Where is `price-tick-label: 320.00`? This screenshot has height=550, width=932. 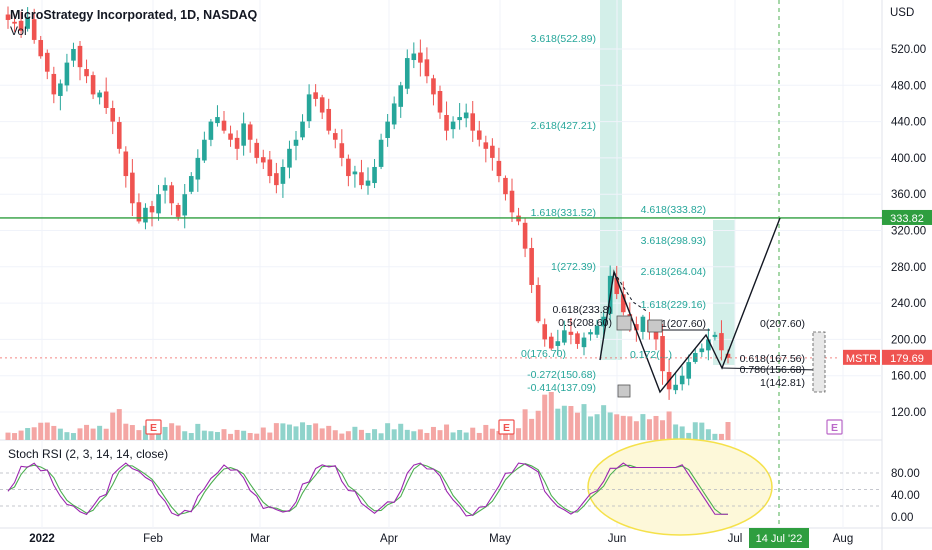
price-tick-label: 320.00 is located at coordinates (908, 232).